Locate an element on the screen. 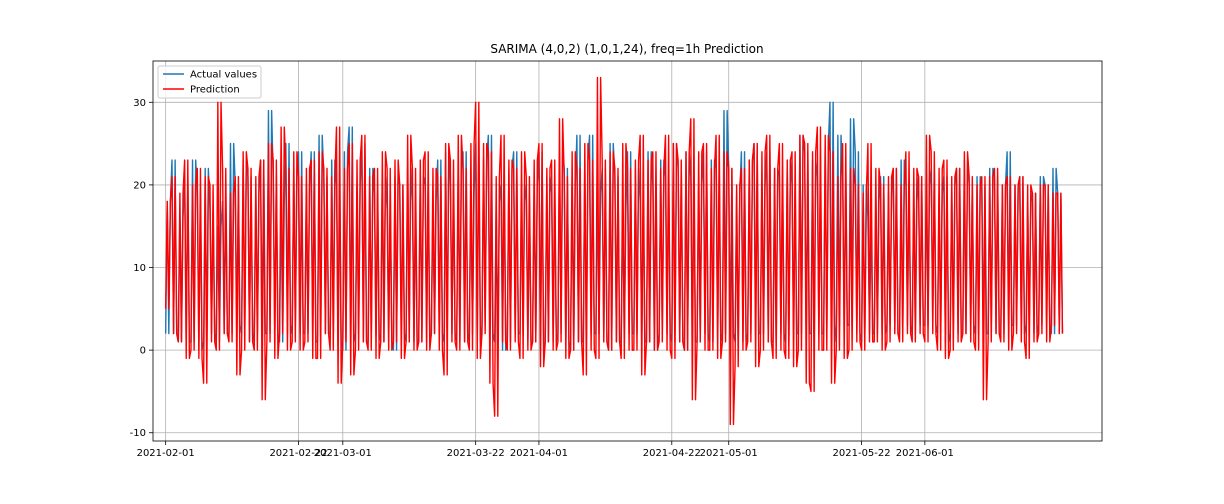  x-tick-label: 2021-05-01 is located at coordinates (729, 453).